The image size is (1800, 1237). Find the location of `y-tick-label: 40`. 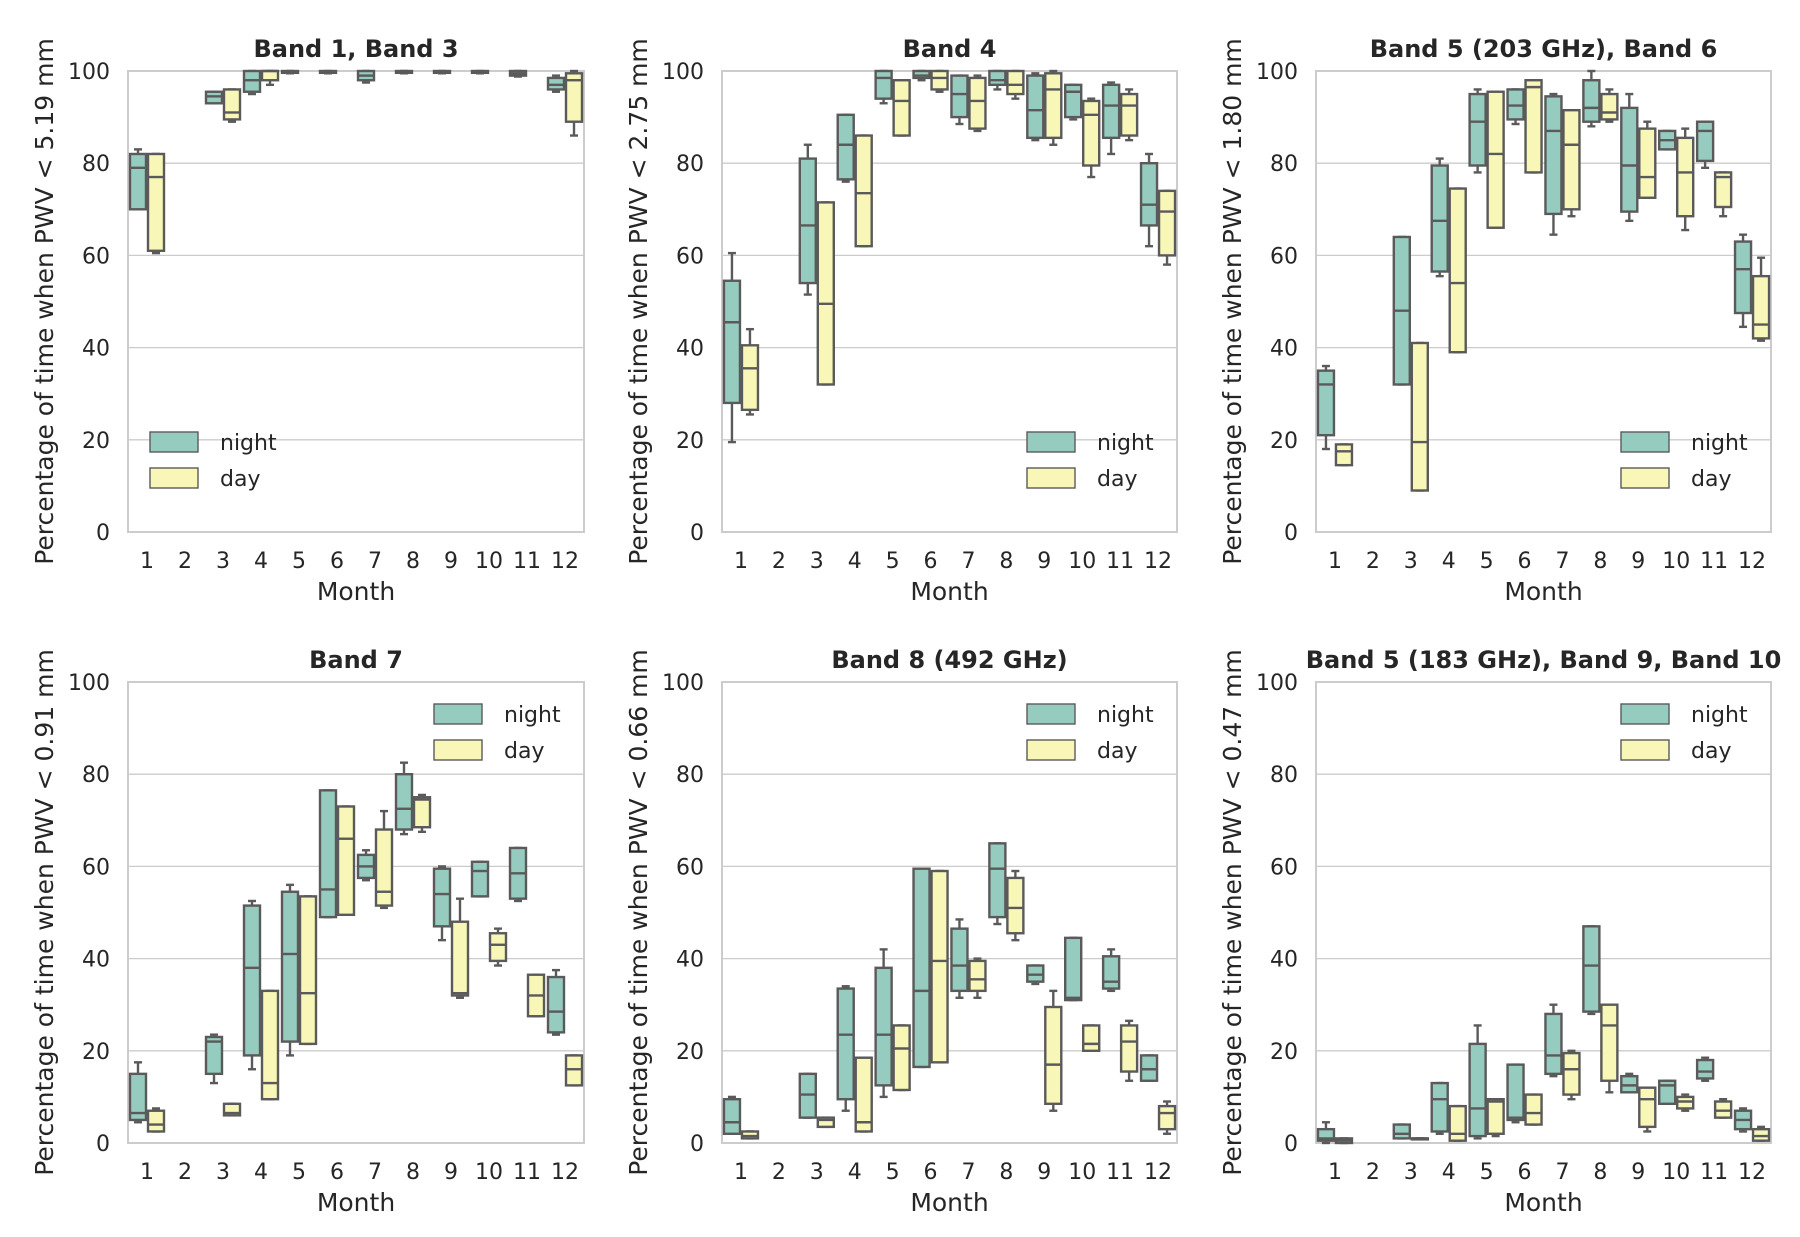

y-tick-label: 40 is located at coordinates (1284, 960).